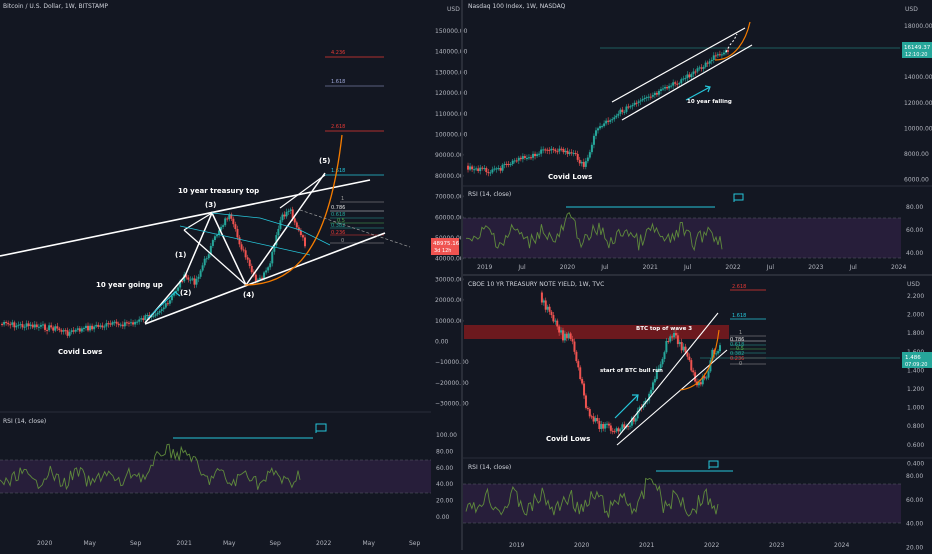  What do you see at coordinates (452, 362) in the screenshot?
I see `y-tick-label: −10000.00` at bounding box center [452, 362].